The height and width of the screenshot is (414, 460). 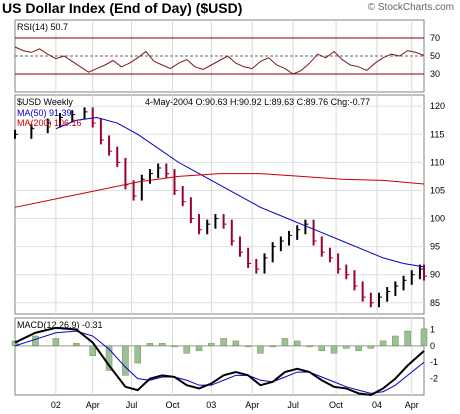 I want to click on rsi-y-tick: 50, so click(x=435, y=56).